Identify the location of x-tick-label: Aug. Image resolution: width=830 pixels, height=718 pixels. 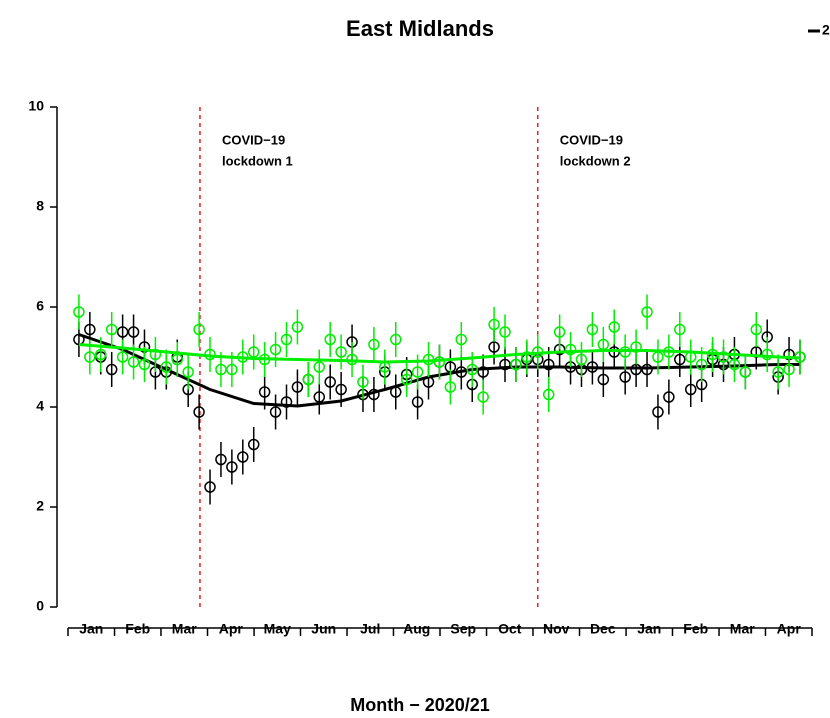
(416, 629).